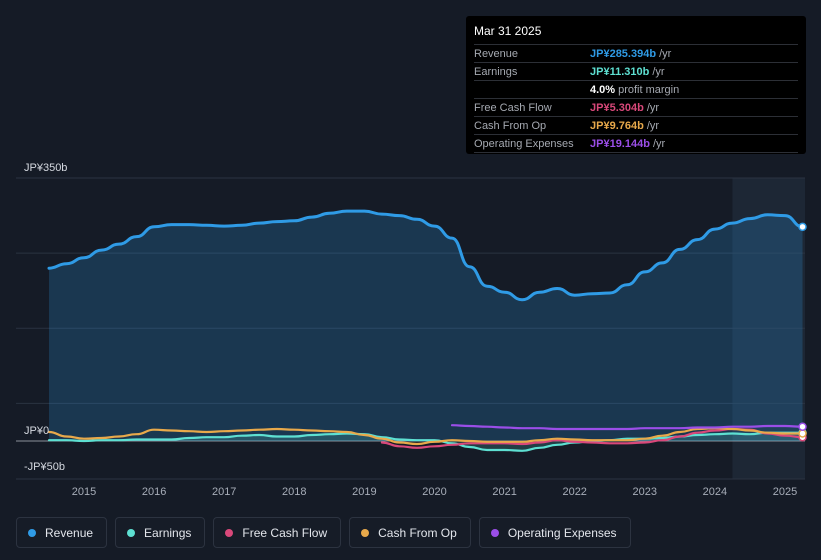 This screenshot has width=821, height=560. I want to click on tooltip-row-label: Cash From Op, so click(510, 125).